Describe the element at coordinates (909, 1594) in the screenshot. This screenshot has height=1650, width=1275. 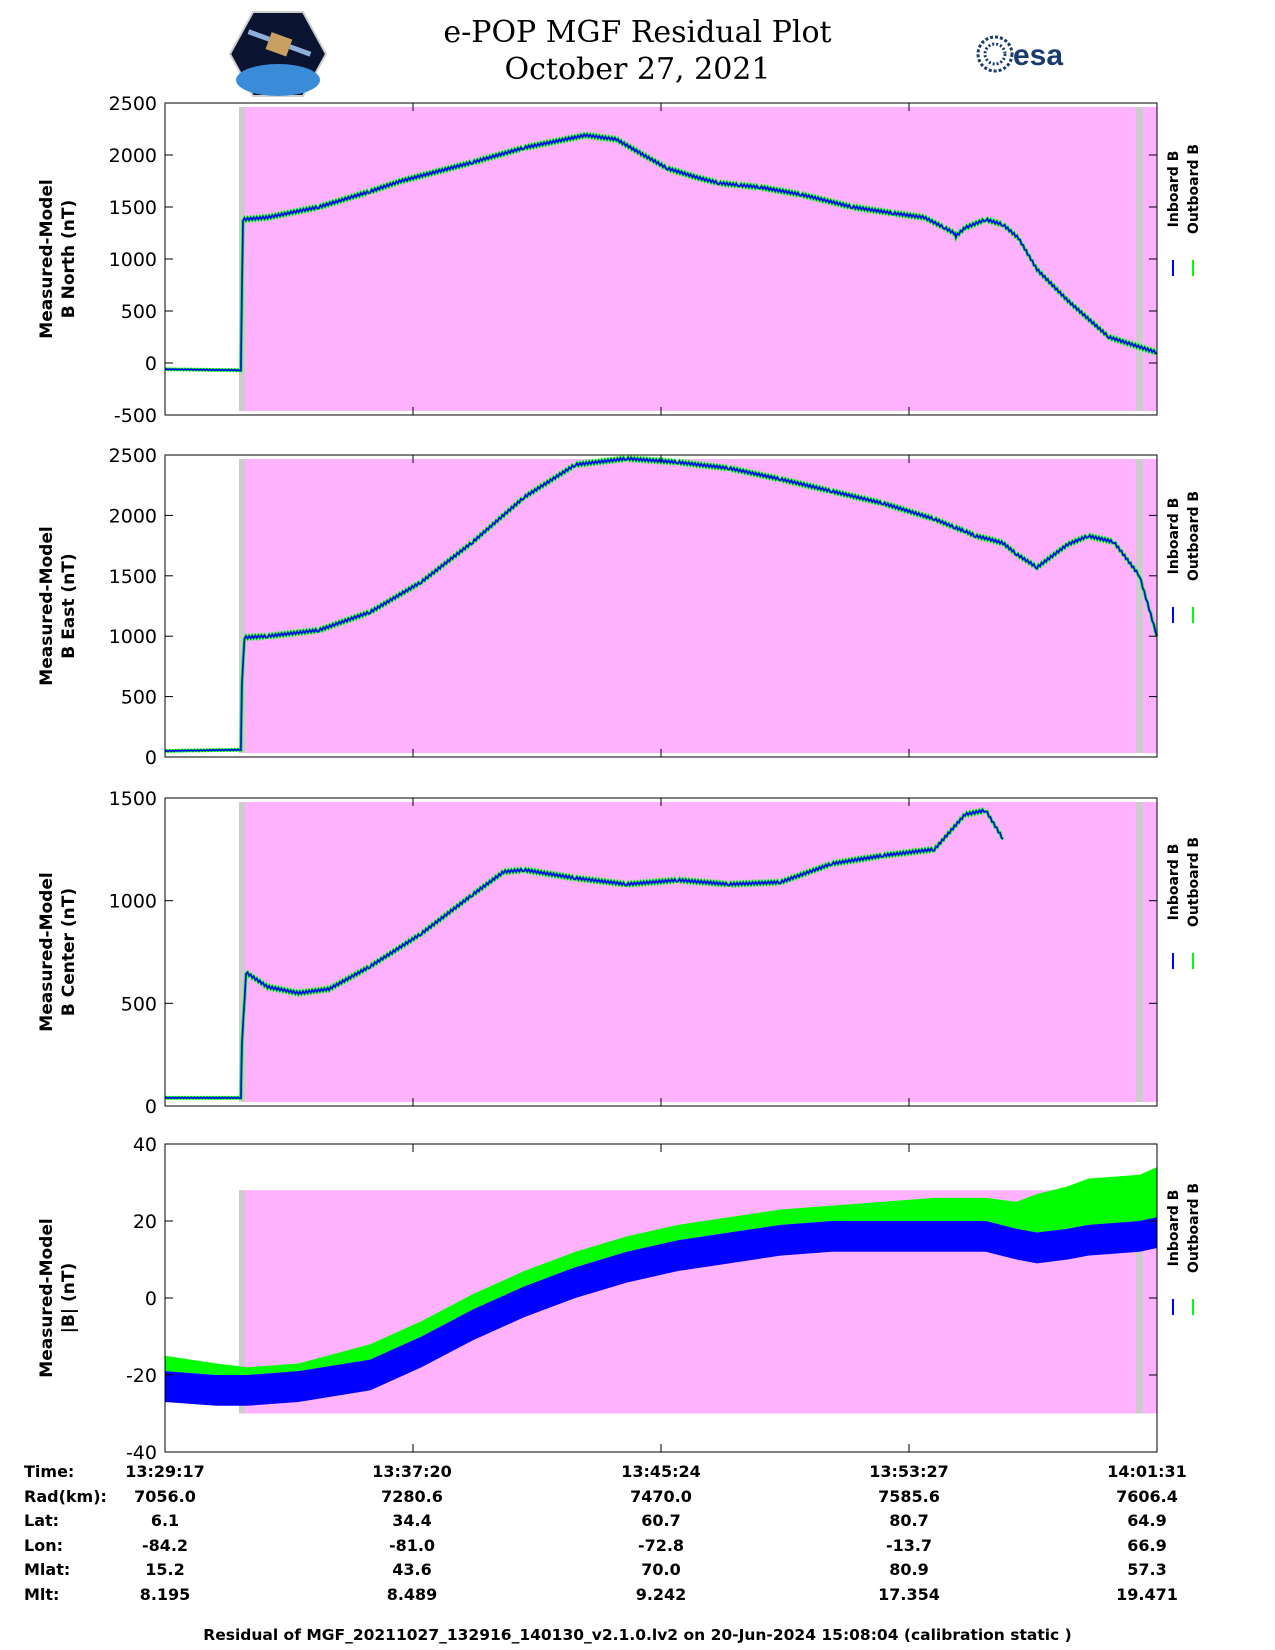
I see `orbit-info-value: 17.354` at that location.